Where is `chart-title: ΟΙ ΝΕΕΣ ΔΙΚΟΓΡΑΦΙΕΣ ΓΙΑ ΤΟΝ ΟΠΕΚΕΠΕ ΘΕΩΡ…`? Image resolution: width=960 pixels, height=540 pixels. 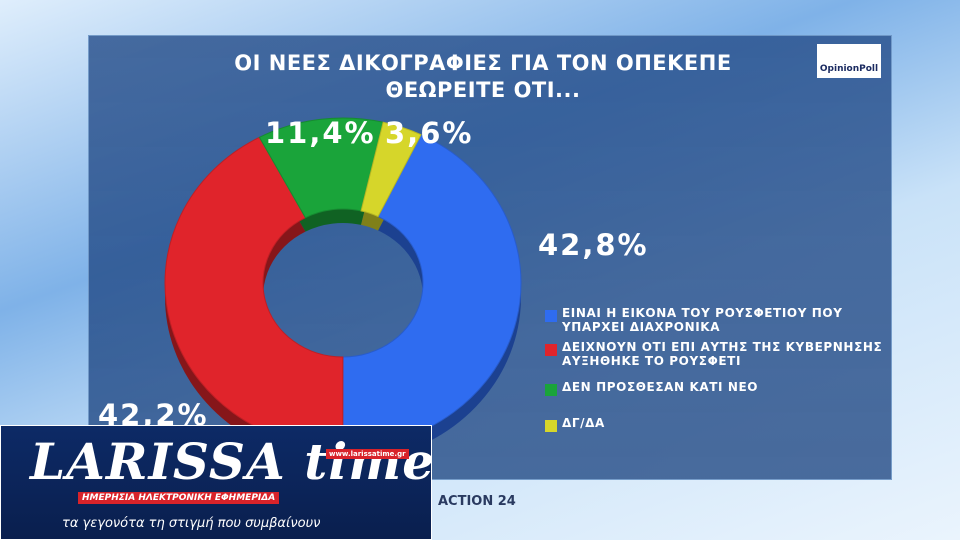 chart-title: ΟΙ ΝΕΕΣ ΔΙΚΟΓΡΑΦΙΕΣ ΓΙΑ ΤΟΝ ΟΠΕΚΕΠΕ ΘΕΩΡ… is located at coordinates (483, 76).